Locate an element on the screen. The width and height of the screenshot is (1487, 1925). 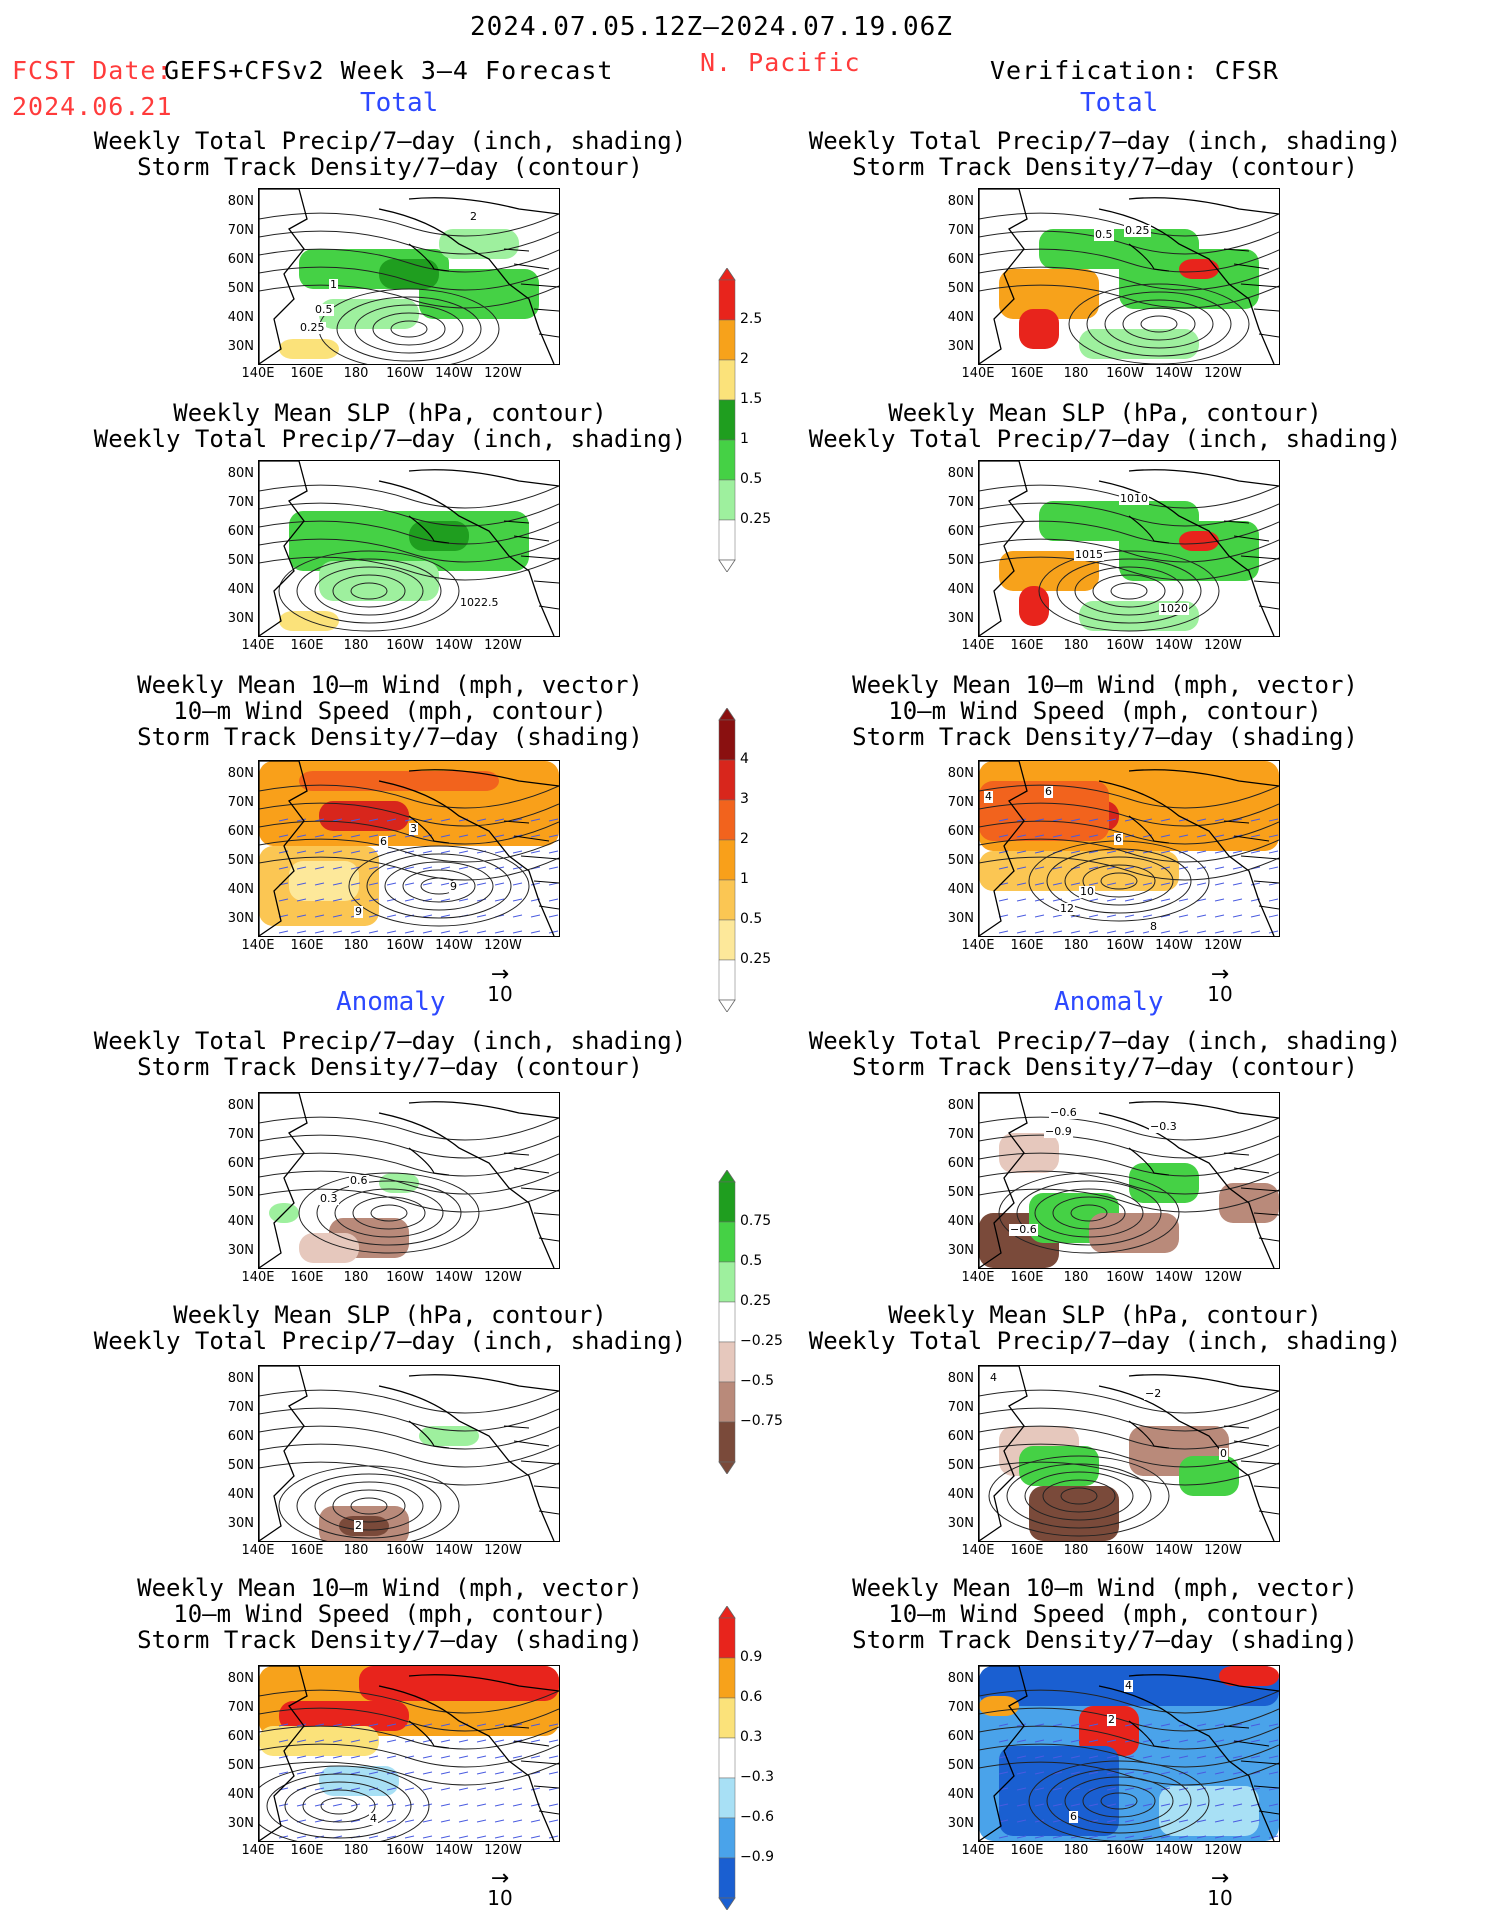
colorbar-tick-label: 0.75 is located at coordinates (756, 1221).